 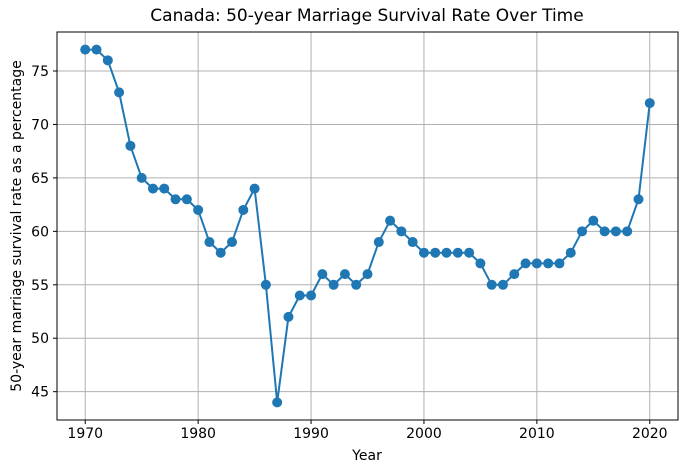 I want to click on y-tick-label: 45, so click(x=40, y=393).